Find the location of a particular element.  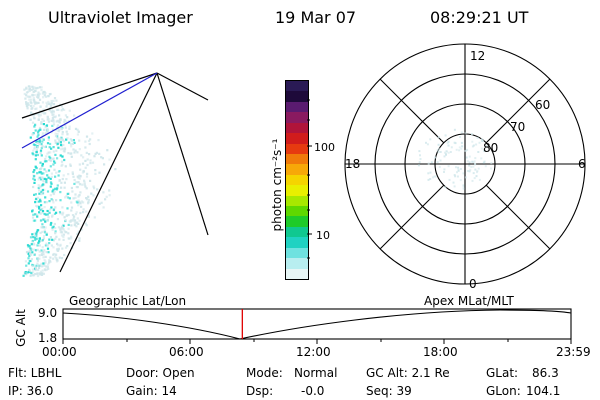

polar-label-70: 70 is located at coordinates (517, 127).